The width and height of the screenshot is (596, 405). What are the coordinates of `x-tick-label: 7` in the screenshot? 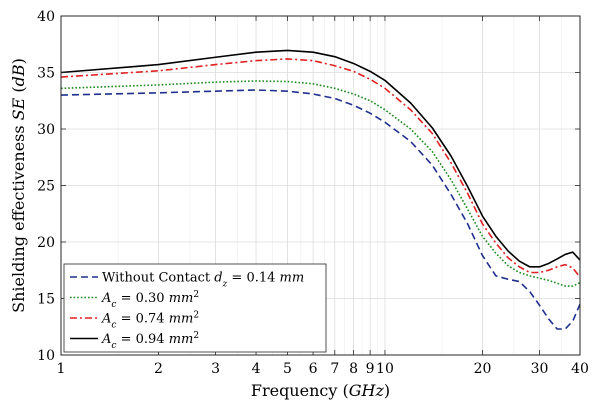 It's located at (334, 369).